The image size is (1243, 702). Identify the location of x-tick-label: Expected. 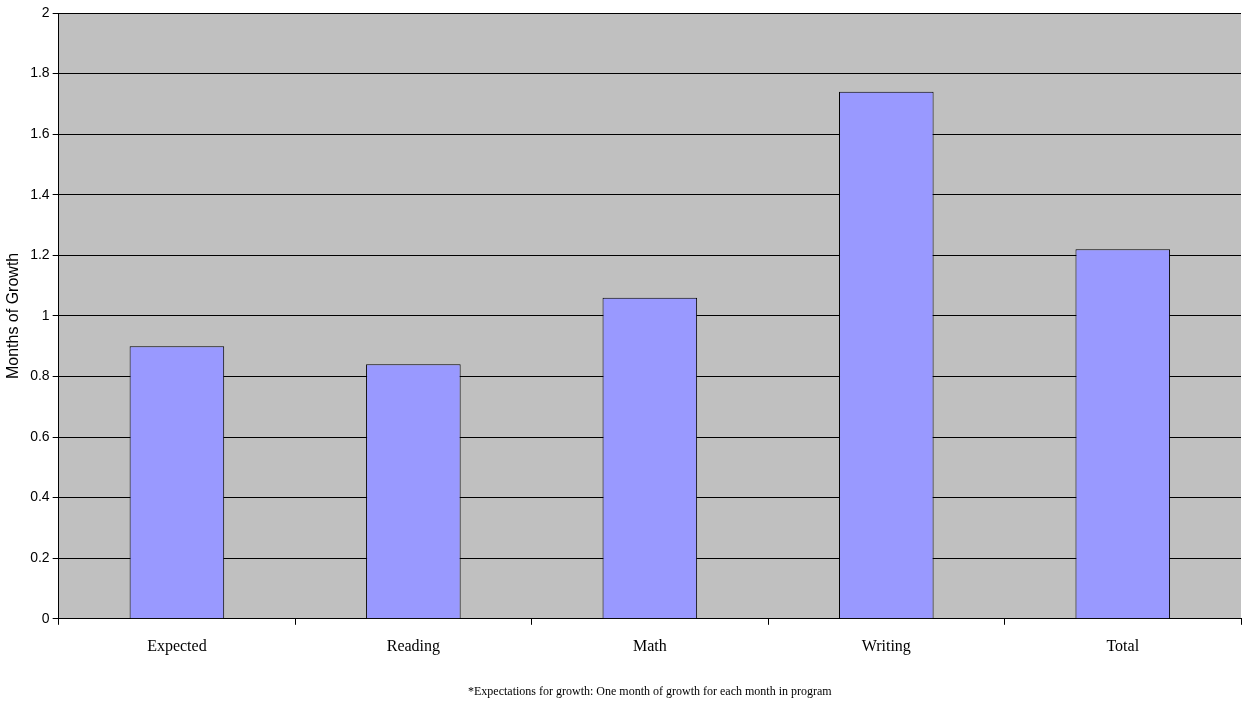
(177, 645).